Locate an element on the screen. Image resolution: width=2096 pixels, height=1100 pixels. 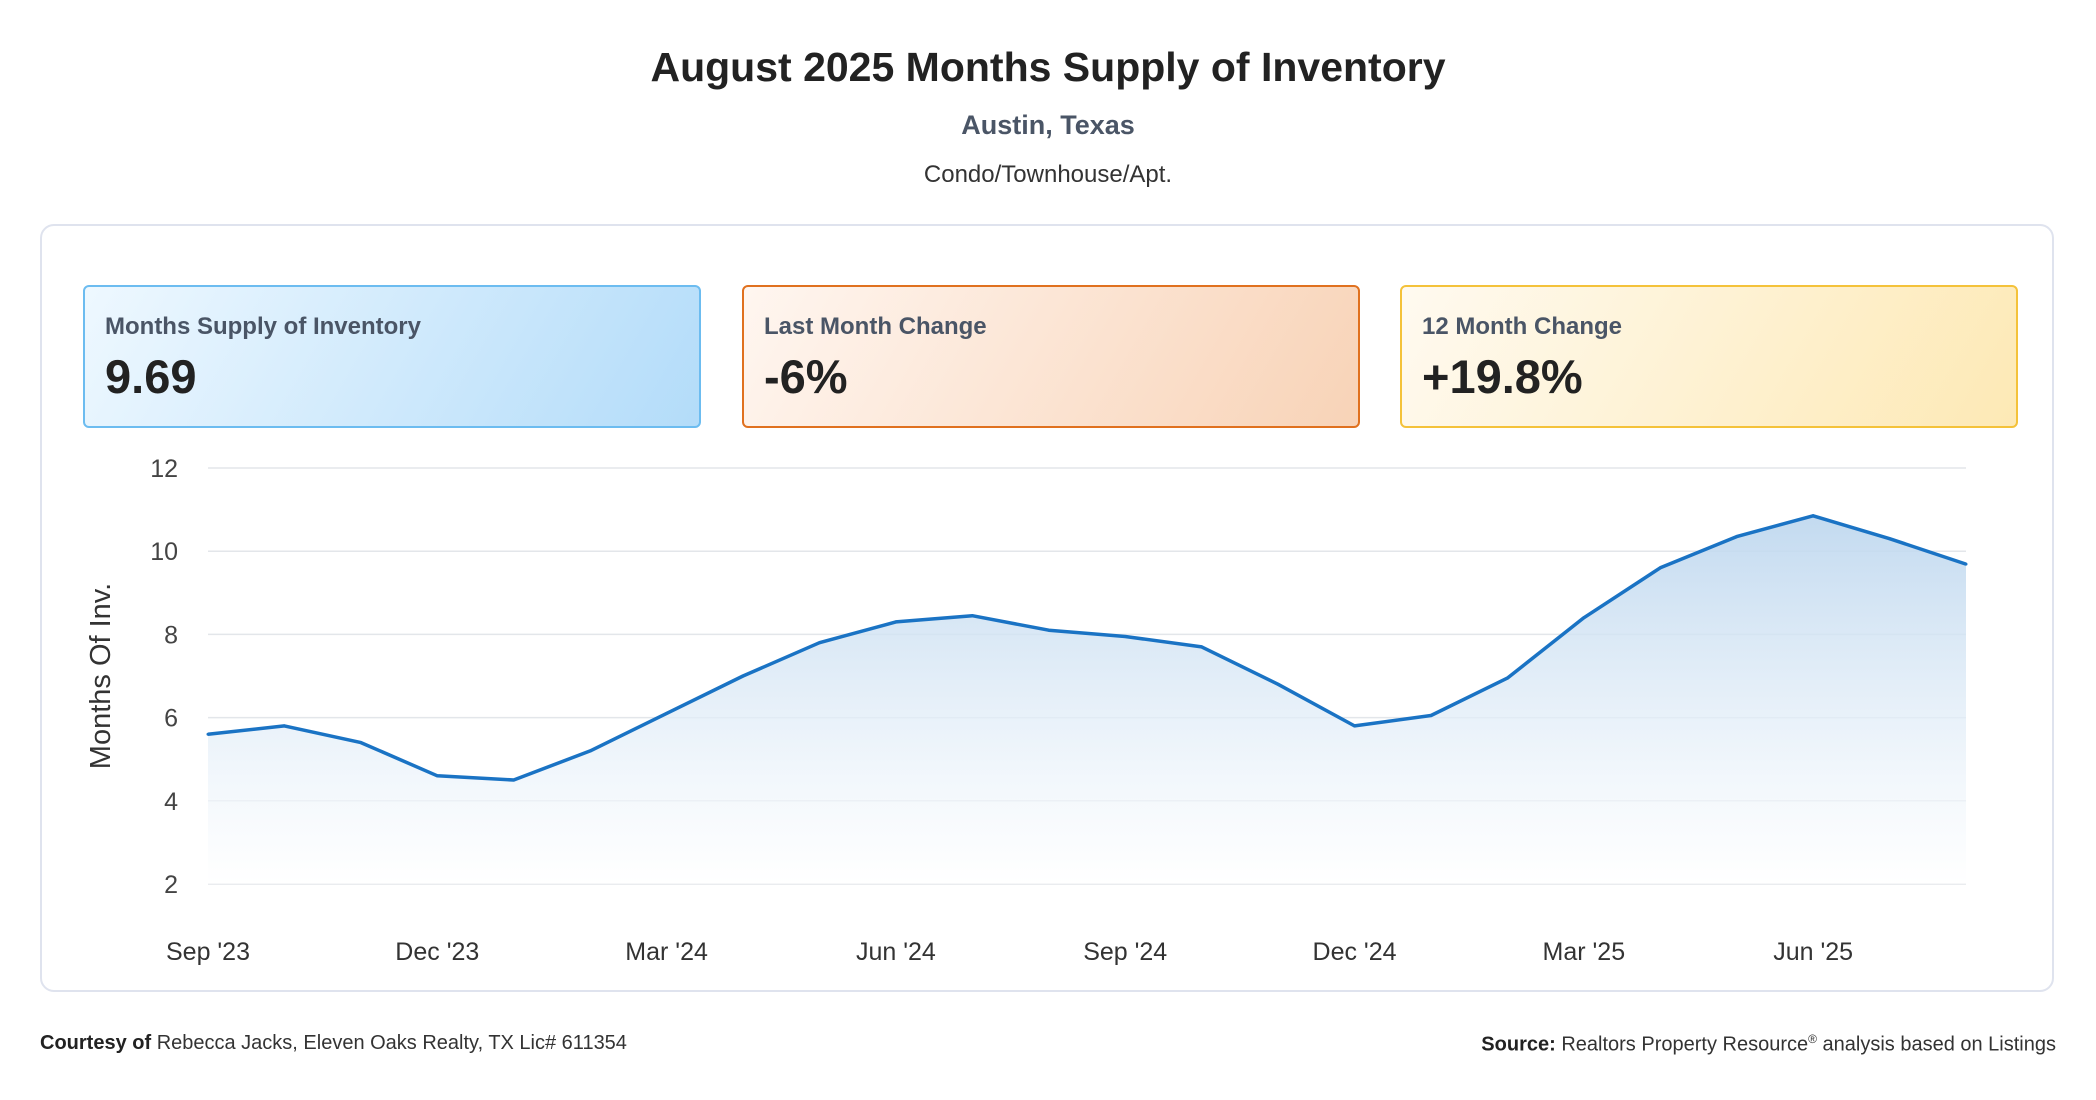
months-supply-label: Months Supply of Inventory is located at coordinates (263, 326).